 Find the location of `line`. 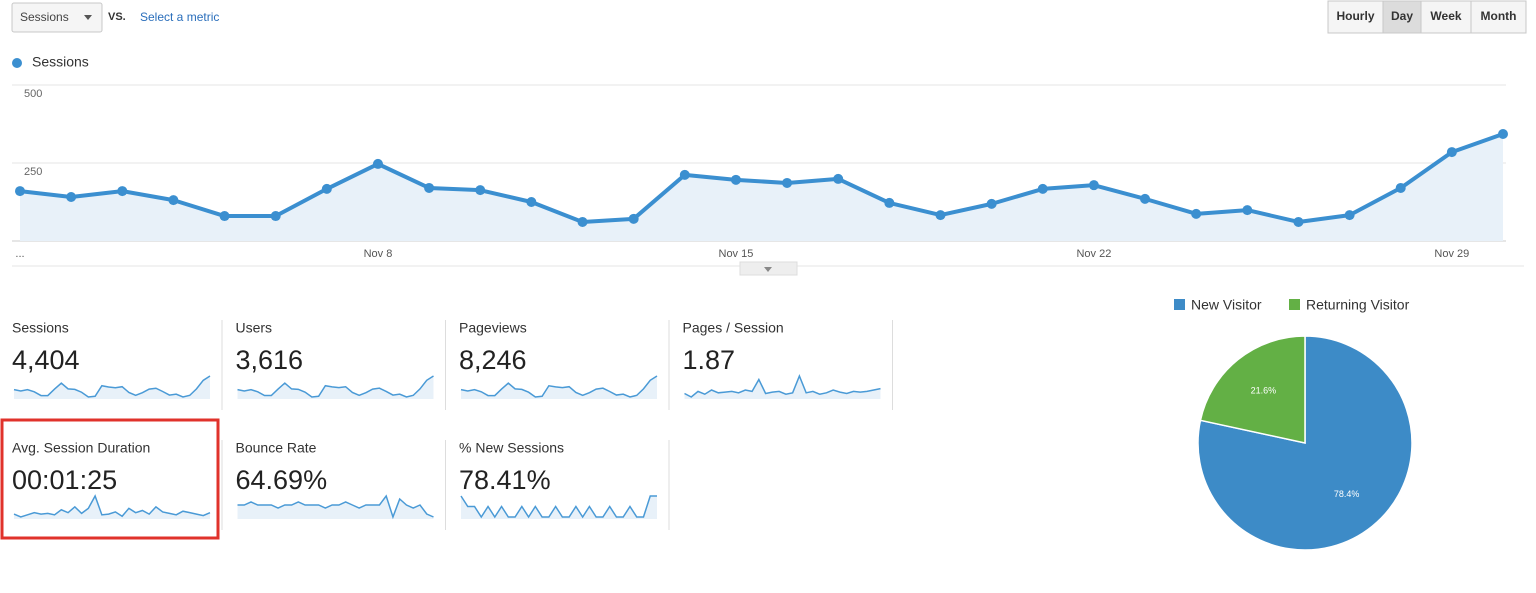

line is located at coordinates (761, 178).